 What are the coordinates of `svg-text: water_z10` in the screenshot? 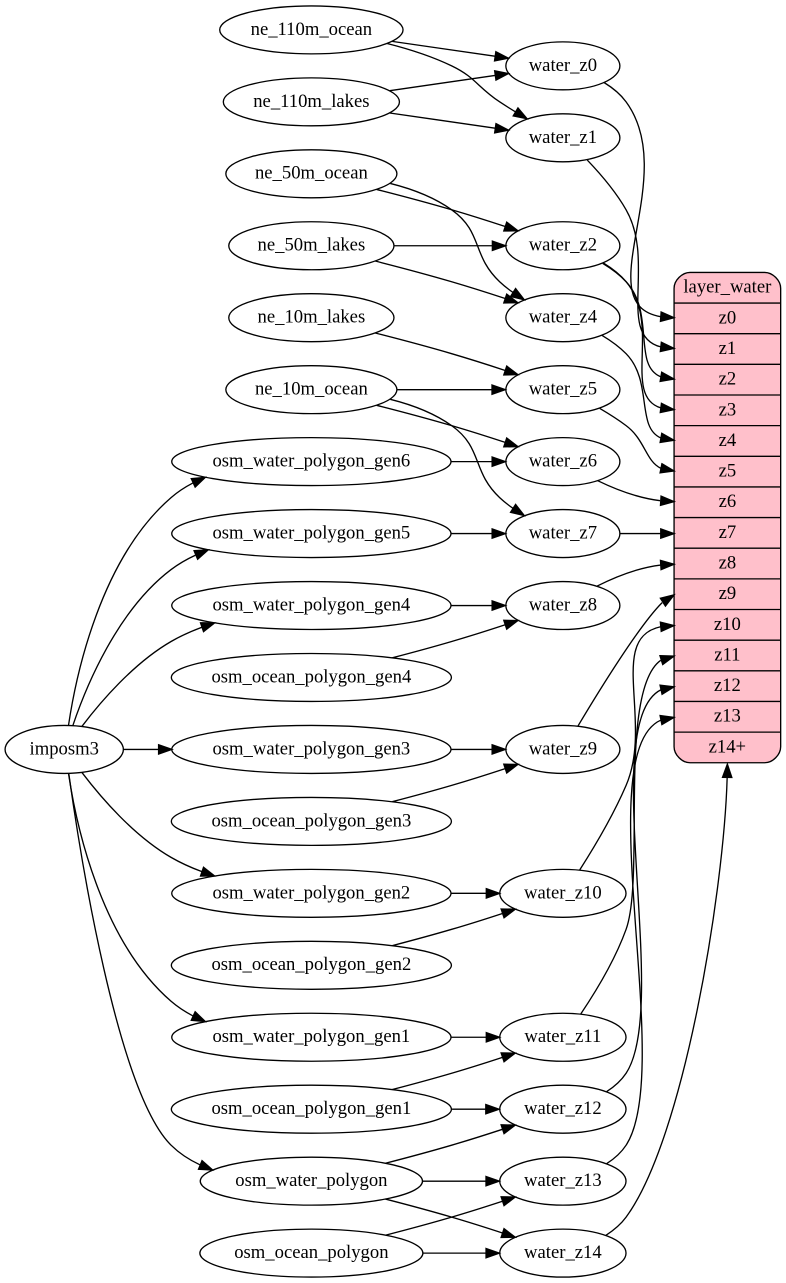 It's located at (563, 892).